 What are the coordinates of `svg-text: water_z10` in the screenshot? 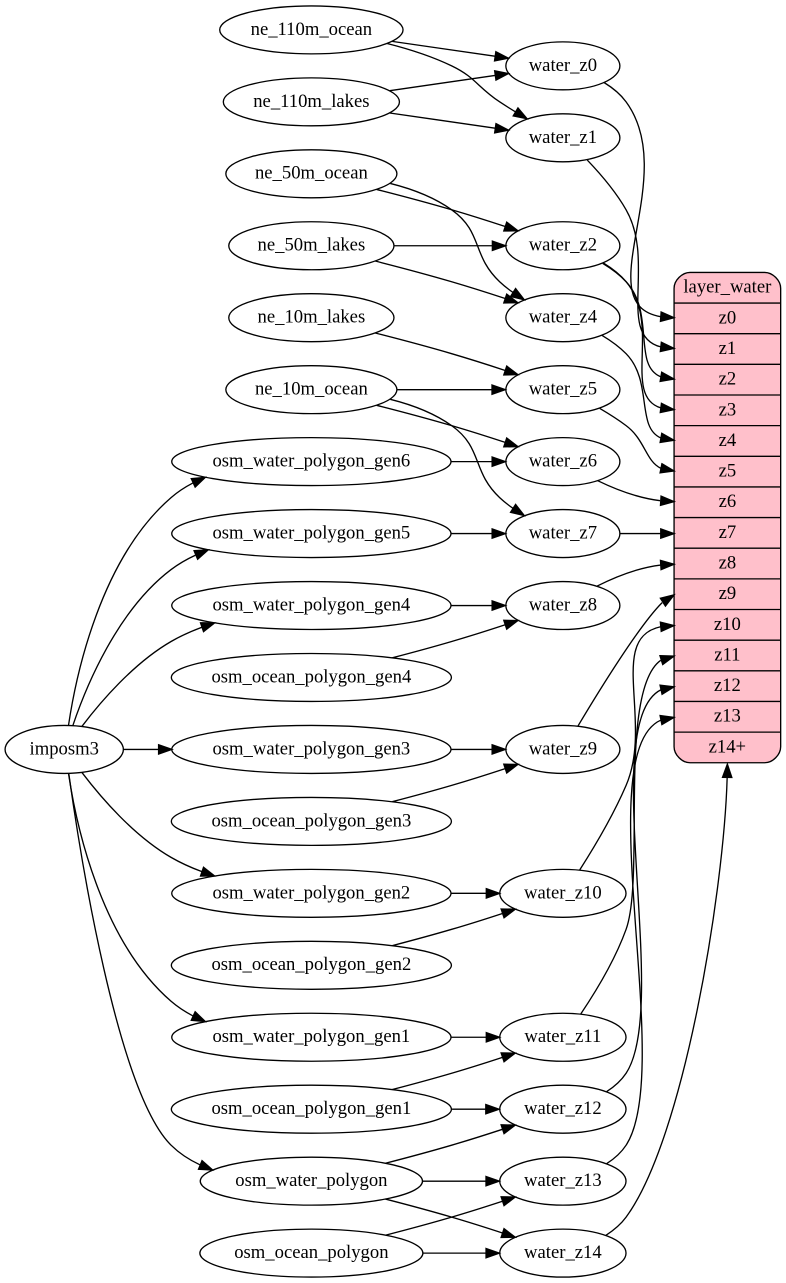 It's located at (563, 892).